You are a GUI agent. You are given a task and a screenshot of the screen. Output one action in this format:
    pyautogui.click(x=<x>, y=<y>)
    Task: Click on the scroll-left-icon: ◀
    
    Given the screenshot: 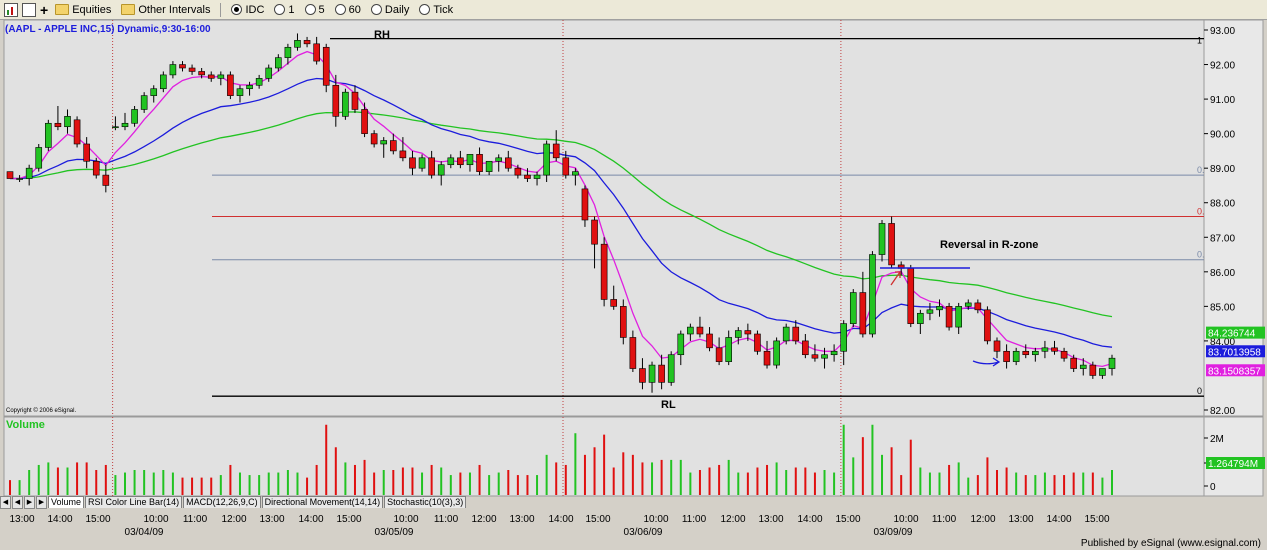 What is the action you would take?
    pyautogui.click(x=17, y=502)
    